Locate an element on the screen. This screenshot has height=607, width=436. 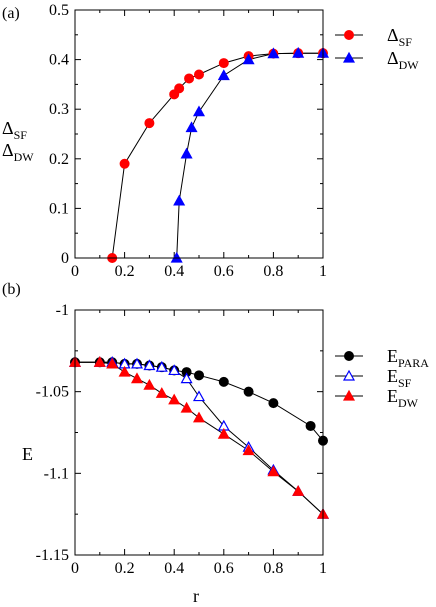
y-tick-label: 0.2 is located at coordinates (59, 159).